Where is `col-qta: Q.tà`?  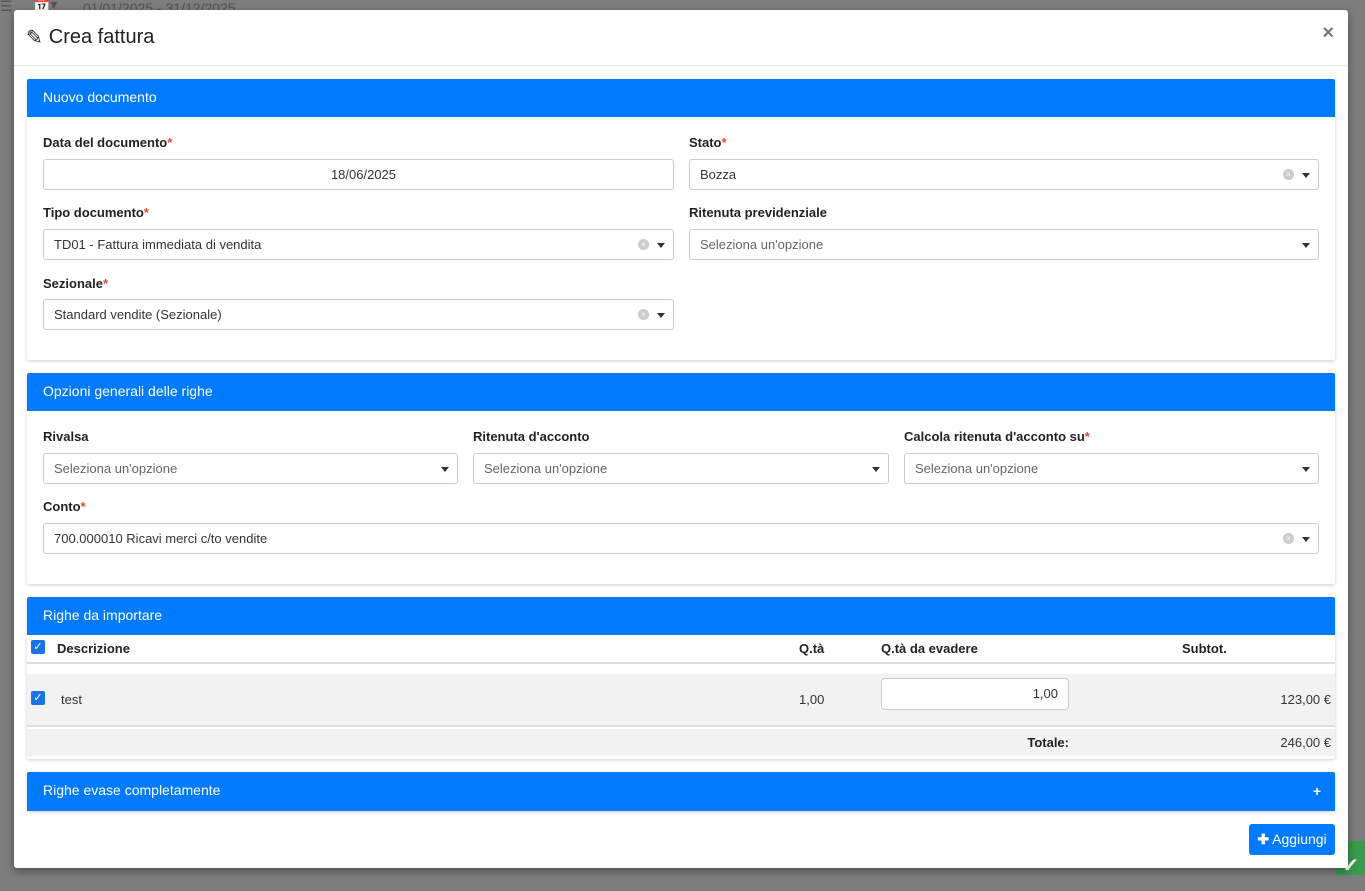
col-qta: Q.tà is located at coordinates (812, 648).